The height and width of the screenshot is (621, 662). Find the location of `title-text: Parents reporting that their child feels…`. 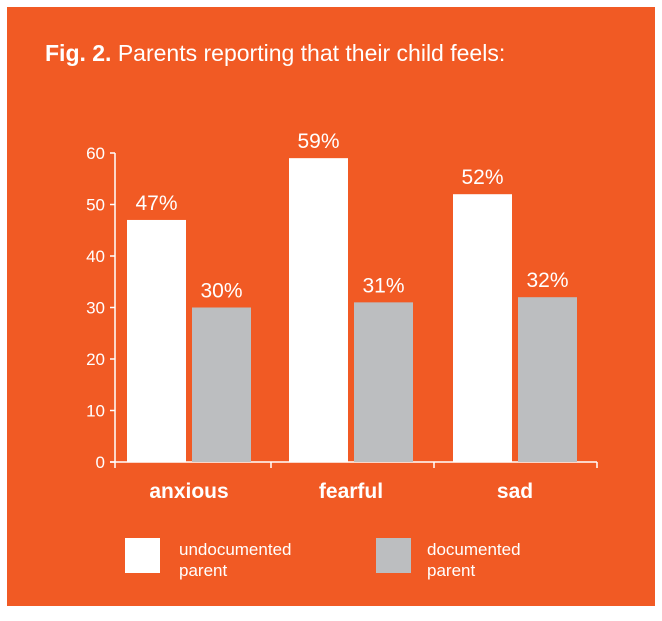

title-text: Parents reporting that their child feels… is located at coordinates (311, 53).